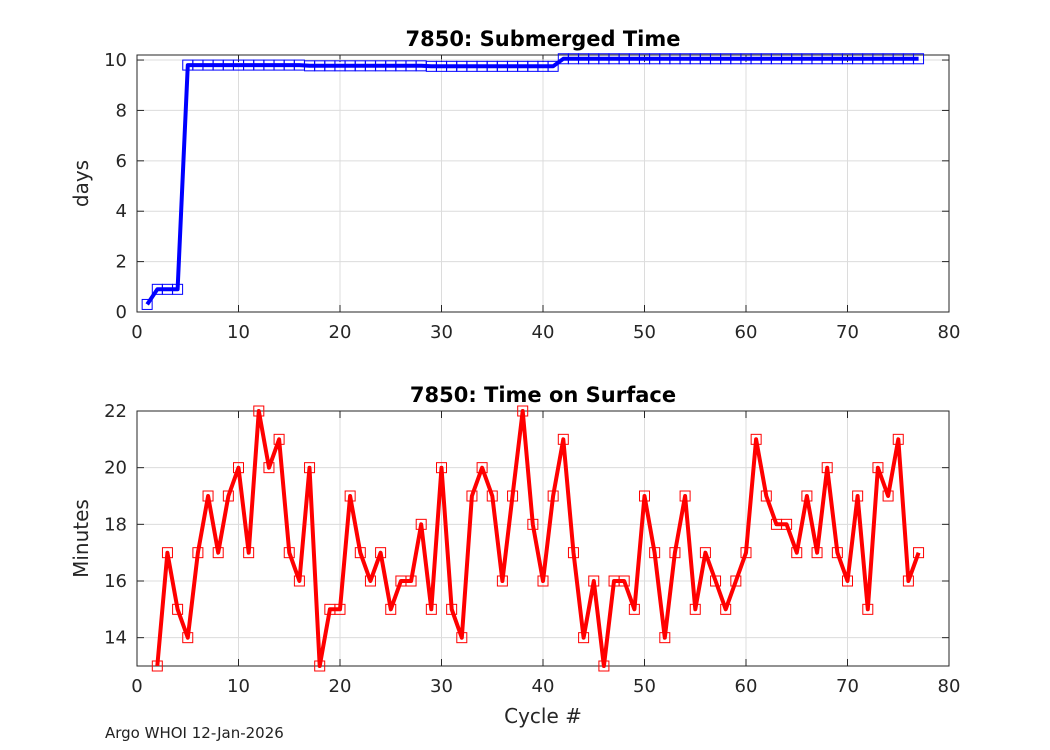  Describe the element at coordinates (194, 733) in the screenshot. I see `footer-credit: Argo WHOI 12-Jan-2026` at that location.